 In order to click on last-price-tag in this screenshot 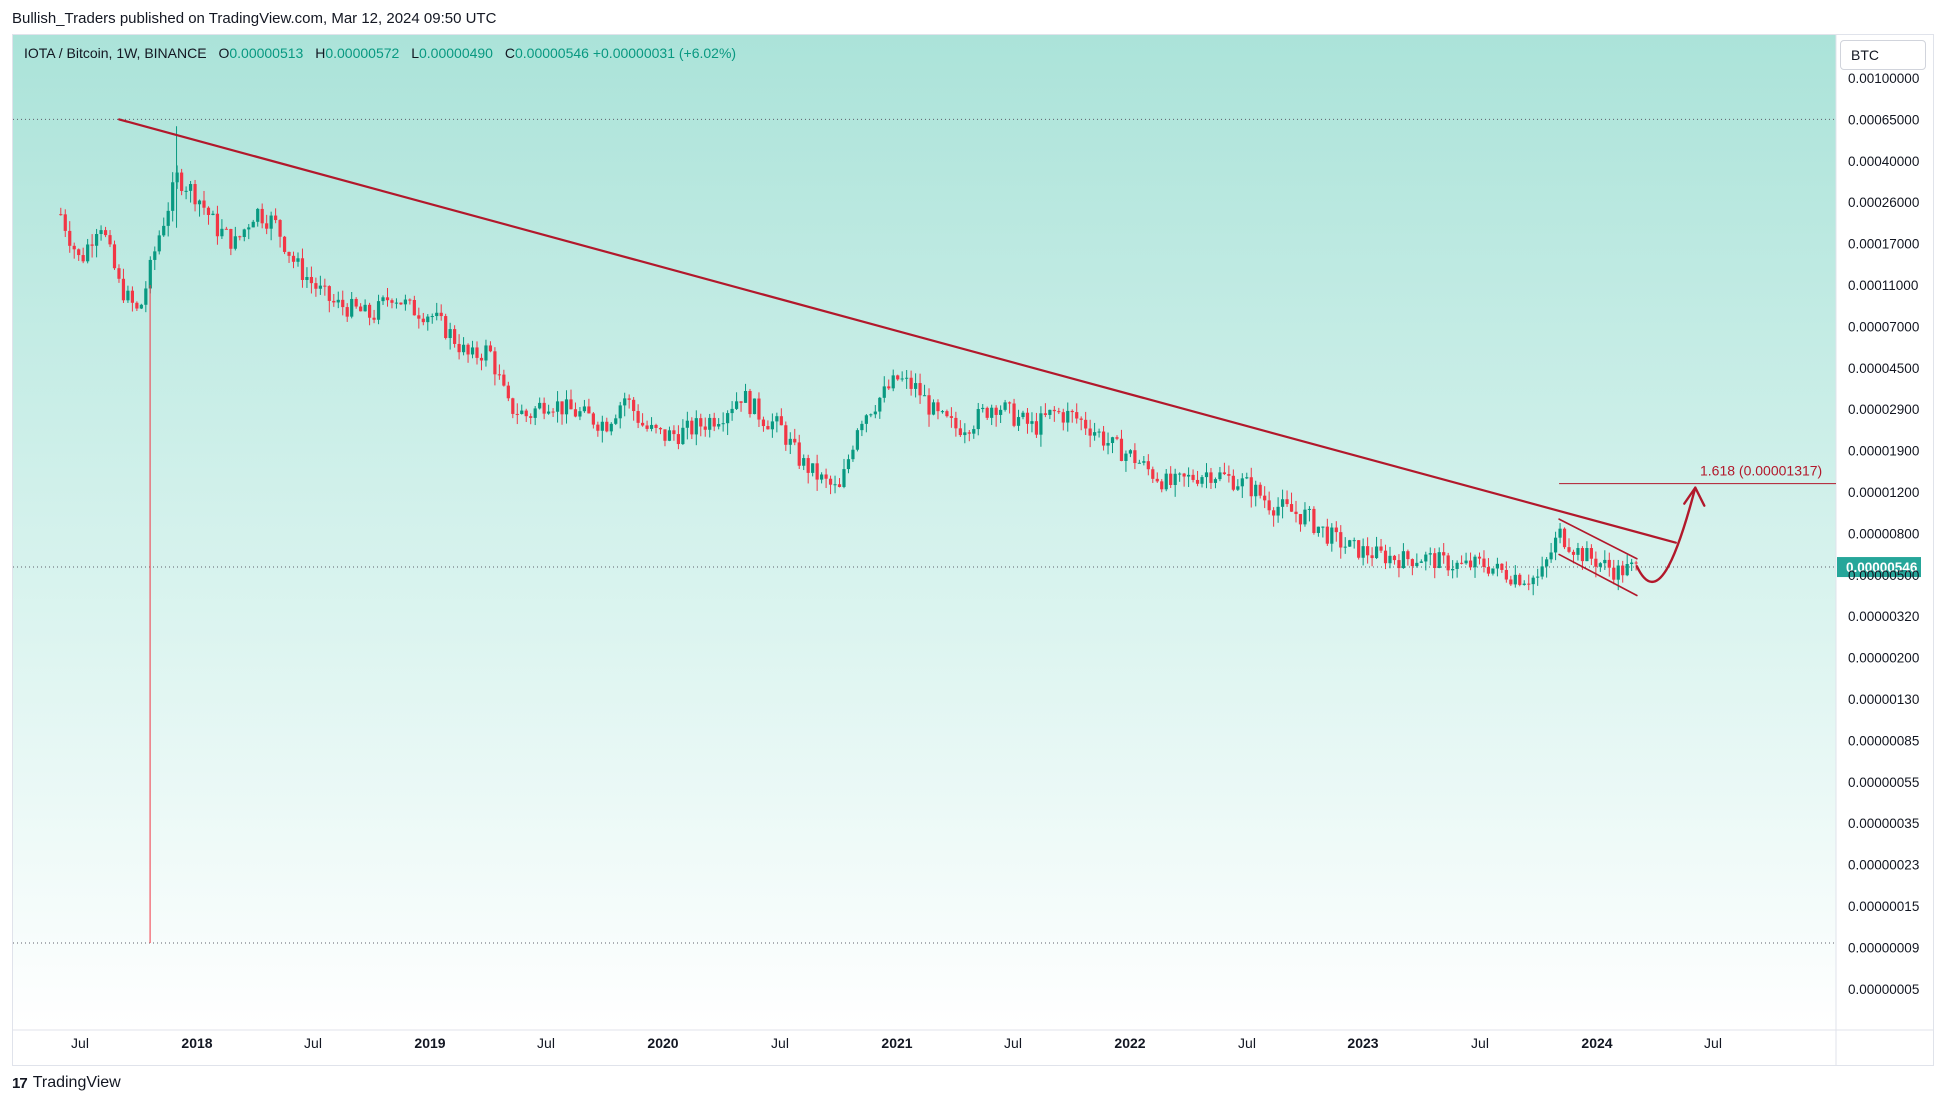, I will do `click(1879, 567)`.